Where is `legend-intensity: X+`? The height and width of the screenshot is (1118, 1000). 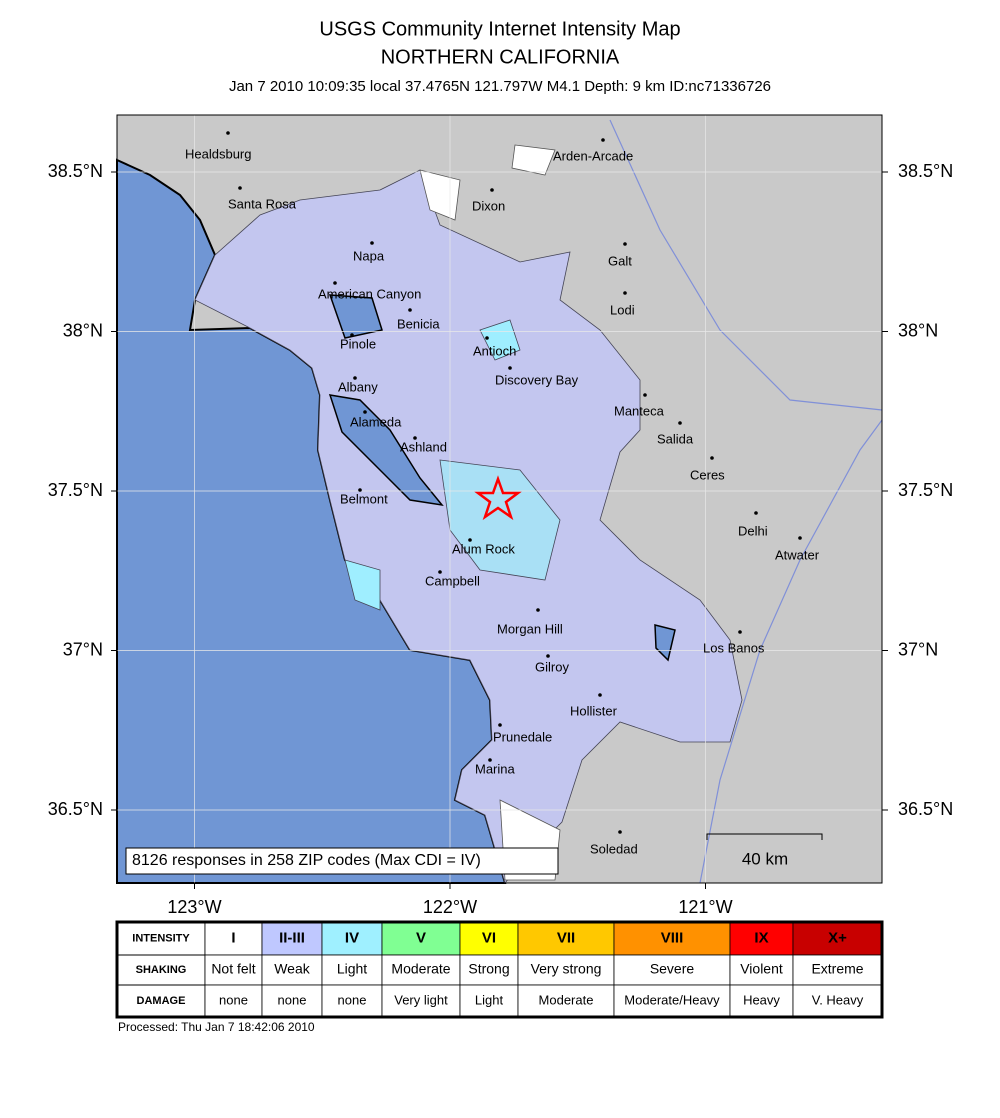 legend-intensity: X+ is located at coordinates (837, 937).